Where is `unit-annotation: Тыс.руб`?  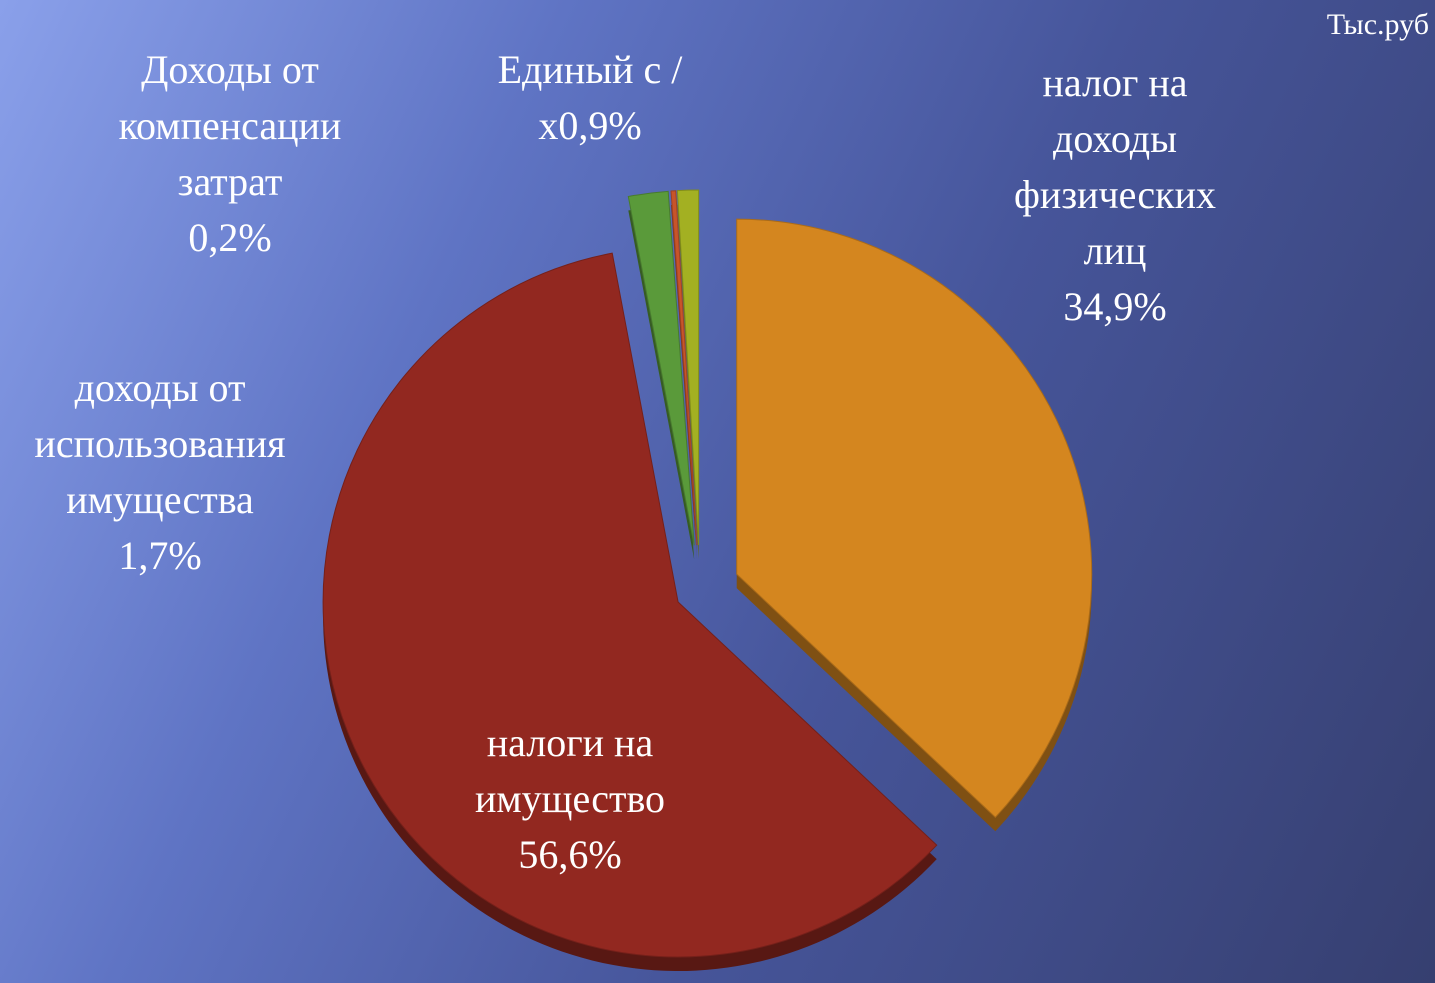
unit-annotation: Тыс.руб is located at coordinates (1377, 24).